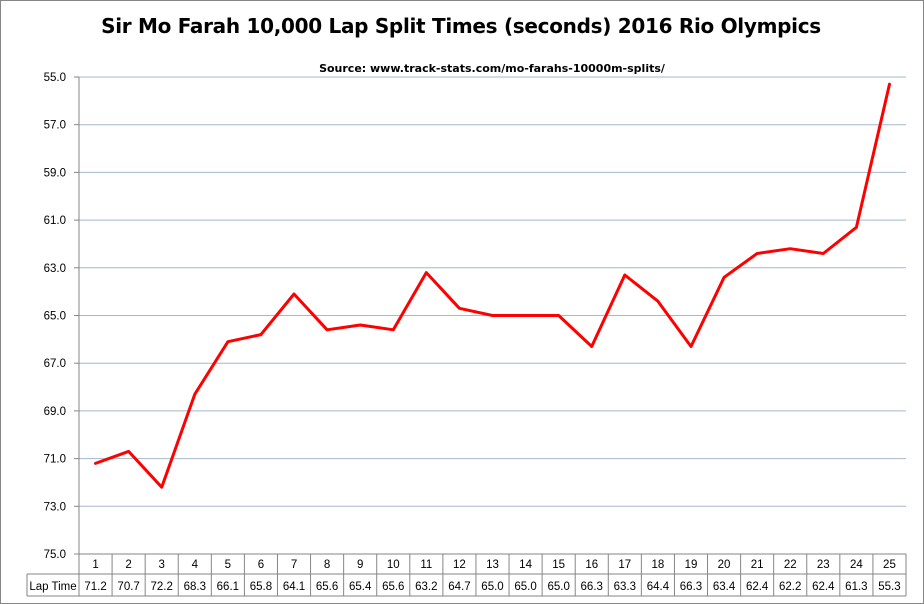 This screenshot has height=604, width=924. I want to click on y-tick-label: 57.0, so click(55, 126).